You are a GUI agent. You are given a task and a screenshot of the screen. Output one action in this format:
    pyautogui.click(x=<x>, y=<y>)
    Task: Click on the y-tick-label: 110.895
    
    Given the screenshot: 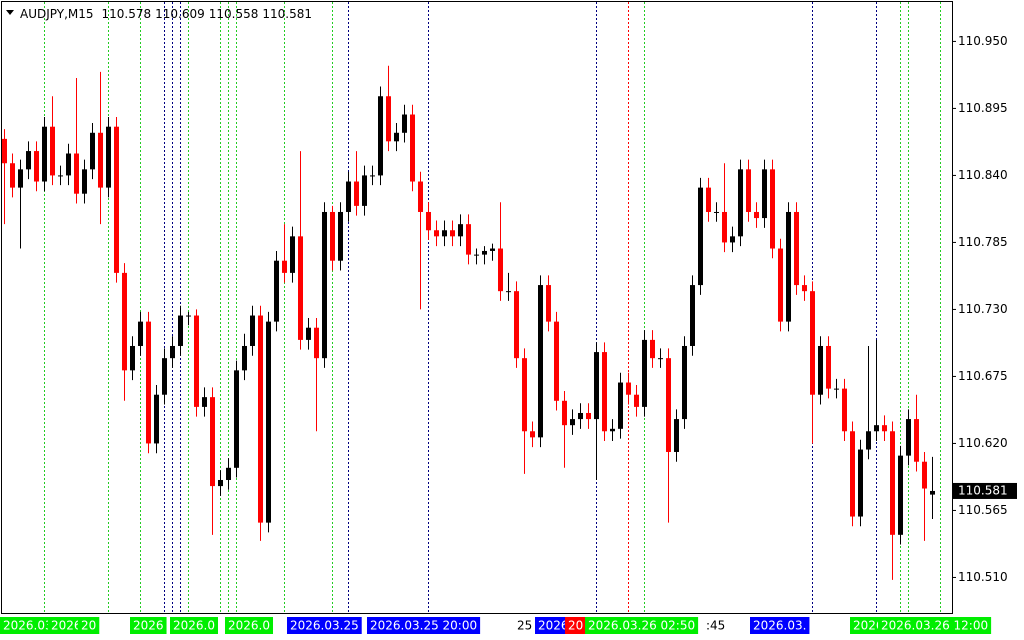 What is the action you would take?
    pyautogui.click(x=983, y=108)
    